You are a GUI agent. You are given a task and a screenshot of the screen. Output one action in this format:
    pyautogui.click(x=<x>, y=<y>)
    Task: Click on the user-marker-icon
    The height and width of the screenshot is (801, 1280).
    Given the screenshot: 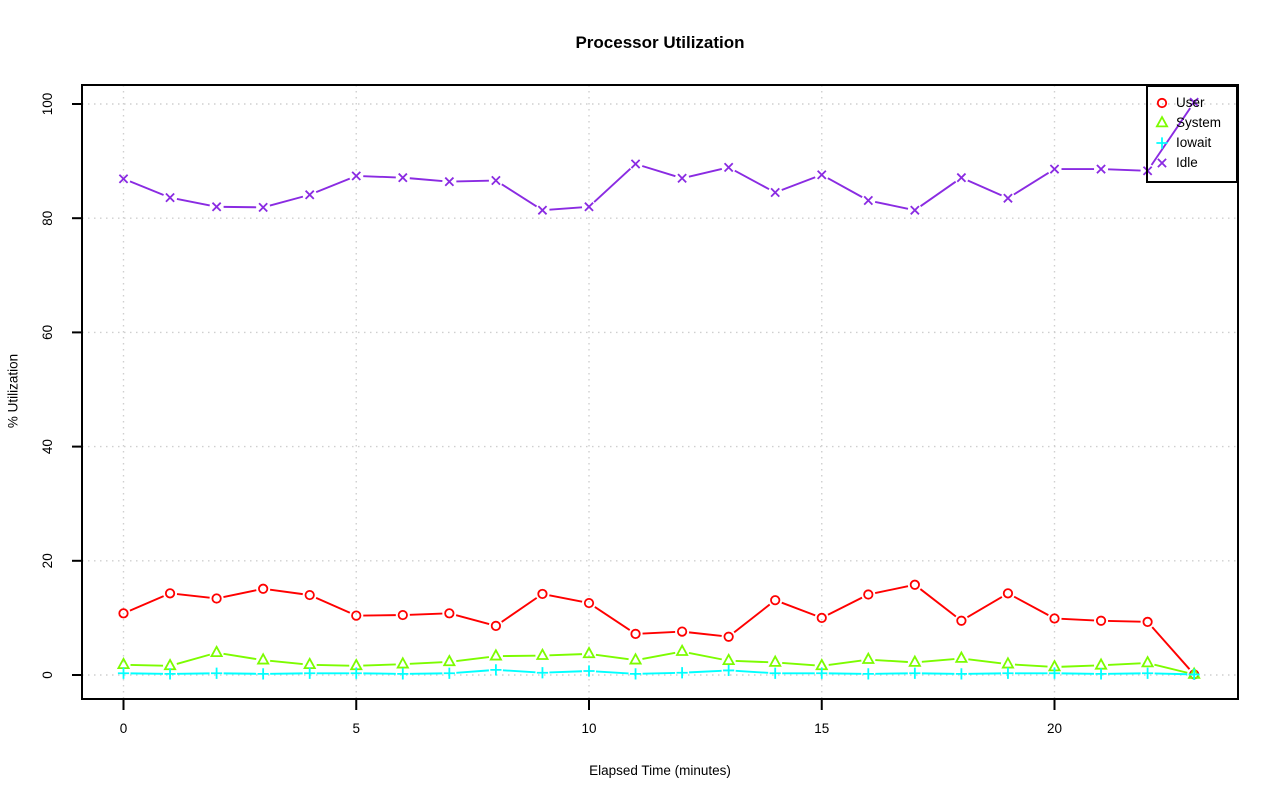 What is the action you would take?
    pyautogui.click(x=1162, y=103)
    